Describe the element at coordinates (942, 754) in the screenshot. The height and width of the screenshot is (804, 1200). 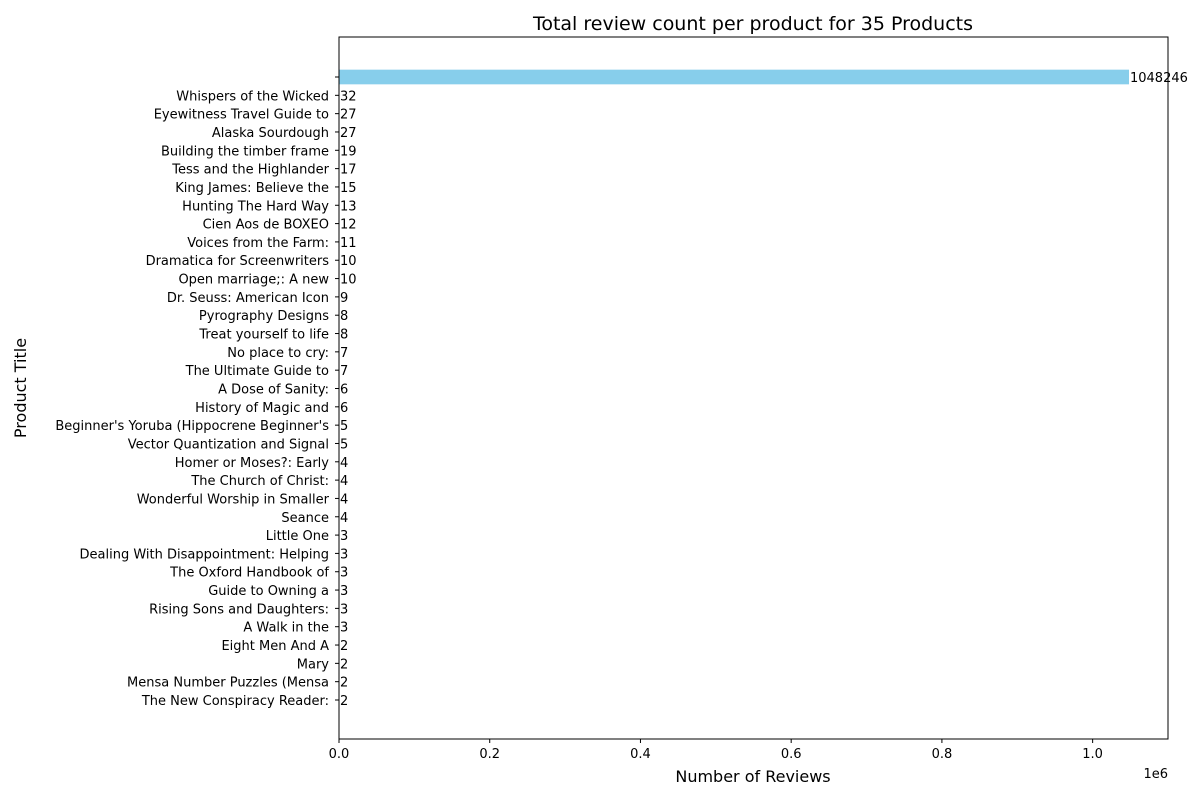
I see `x-tick-label: 0.8` at that location.